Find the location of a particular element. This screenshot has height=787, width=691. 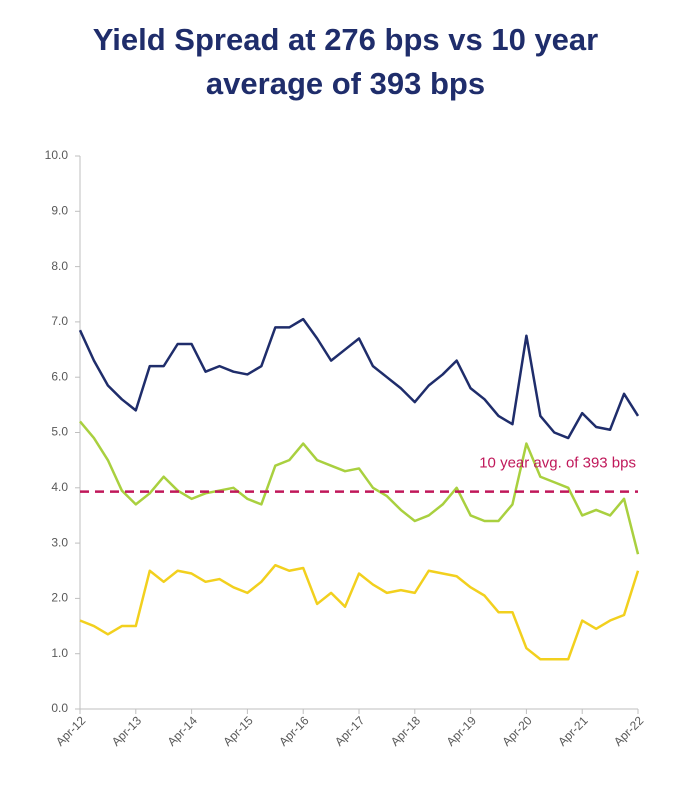

y-tick-label: 7.0 is located at coordinates (59, 321).